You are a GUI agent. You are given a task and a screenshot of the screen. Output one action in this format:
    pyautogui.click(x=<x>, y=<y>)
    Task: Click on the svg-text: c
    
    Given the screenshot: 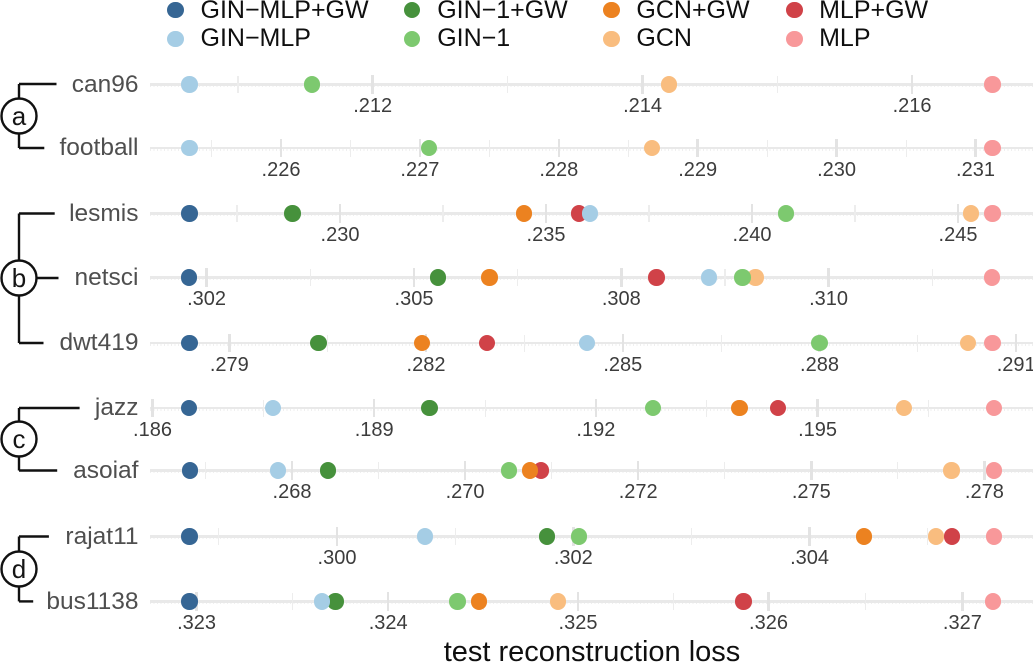 What is the action you would take?
    pyautogui.click(x=19, y=439)
    